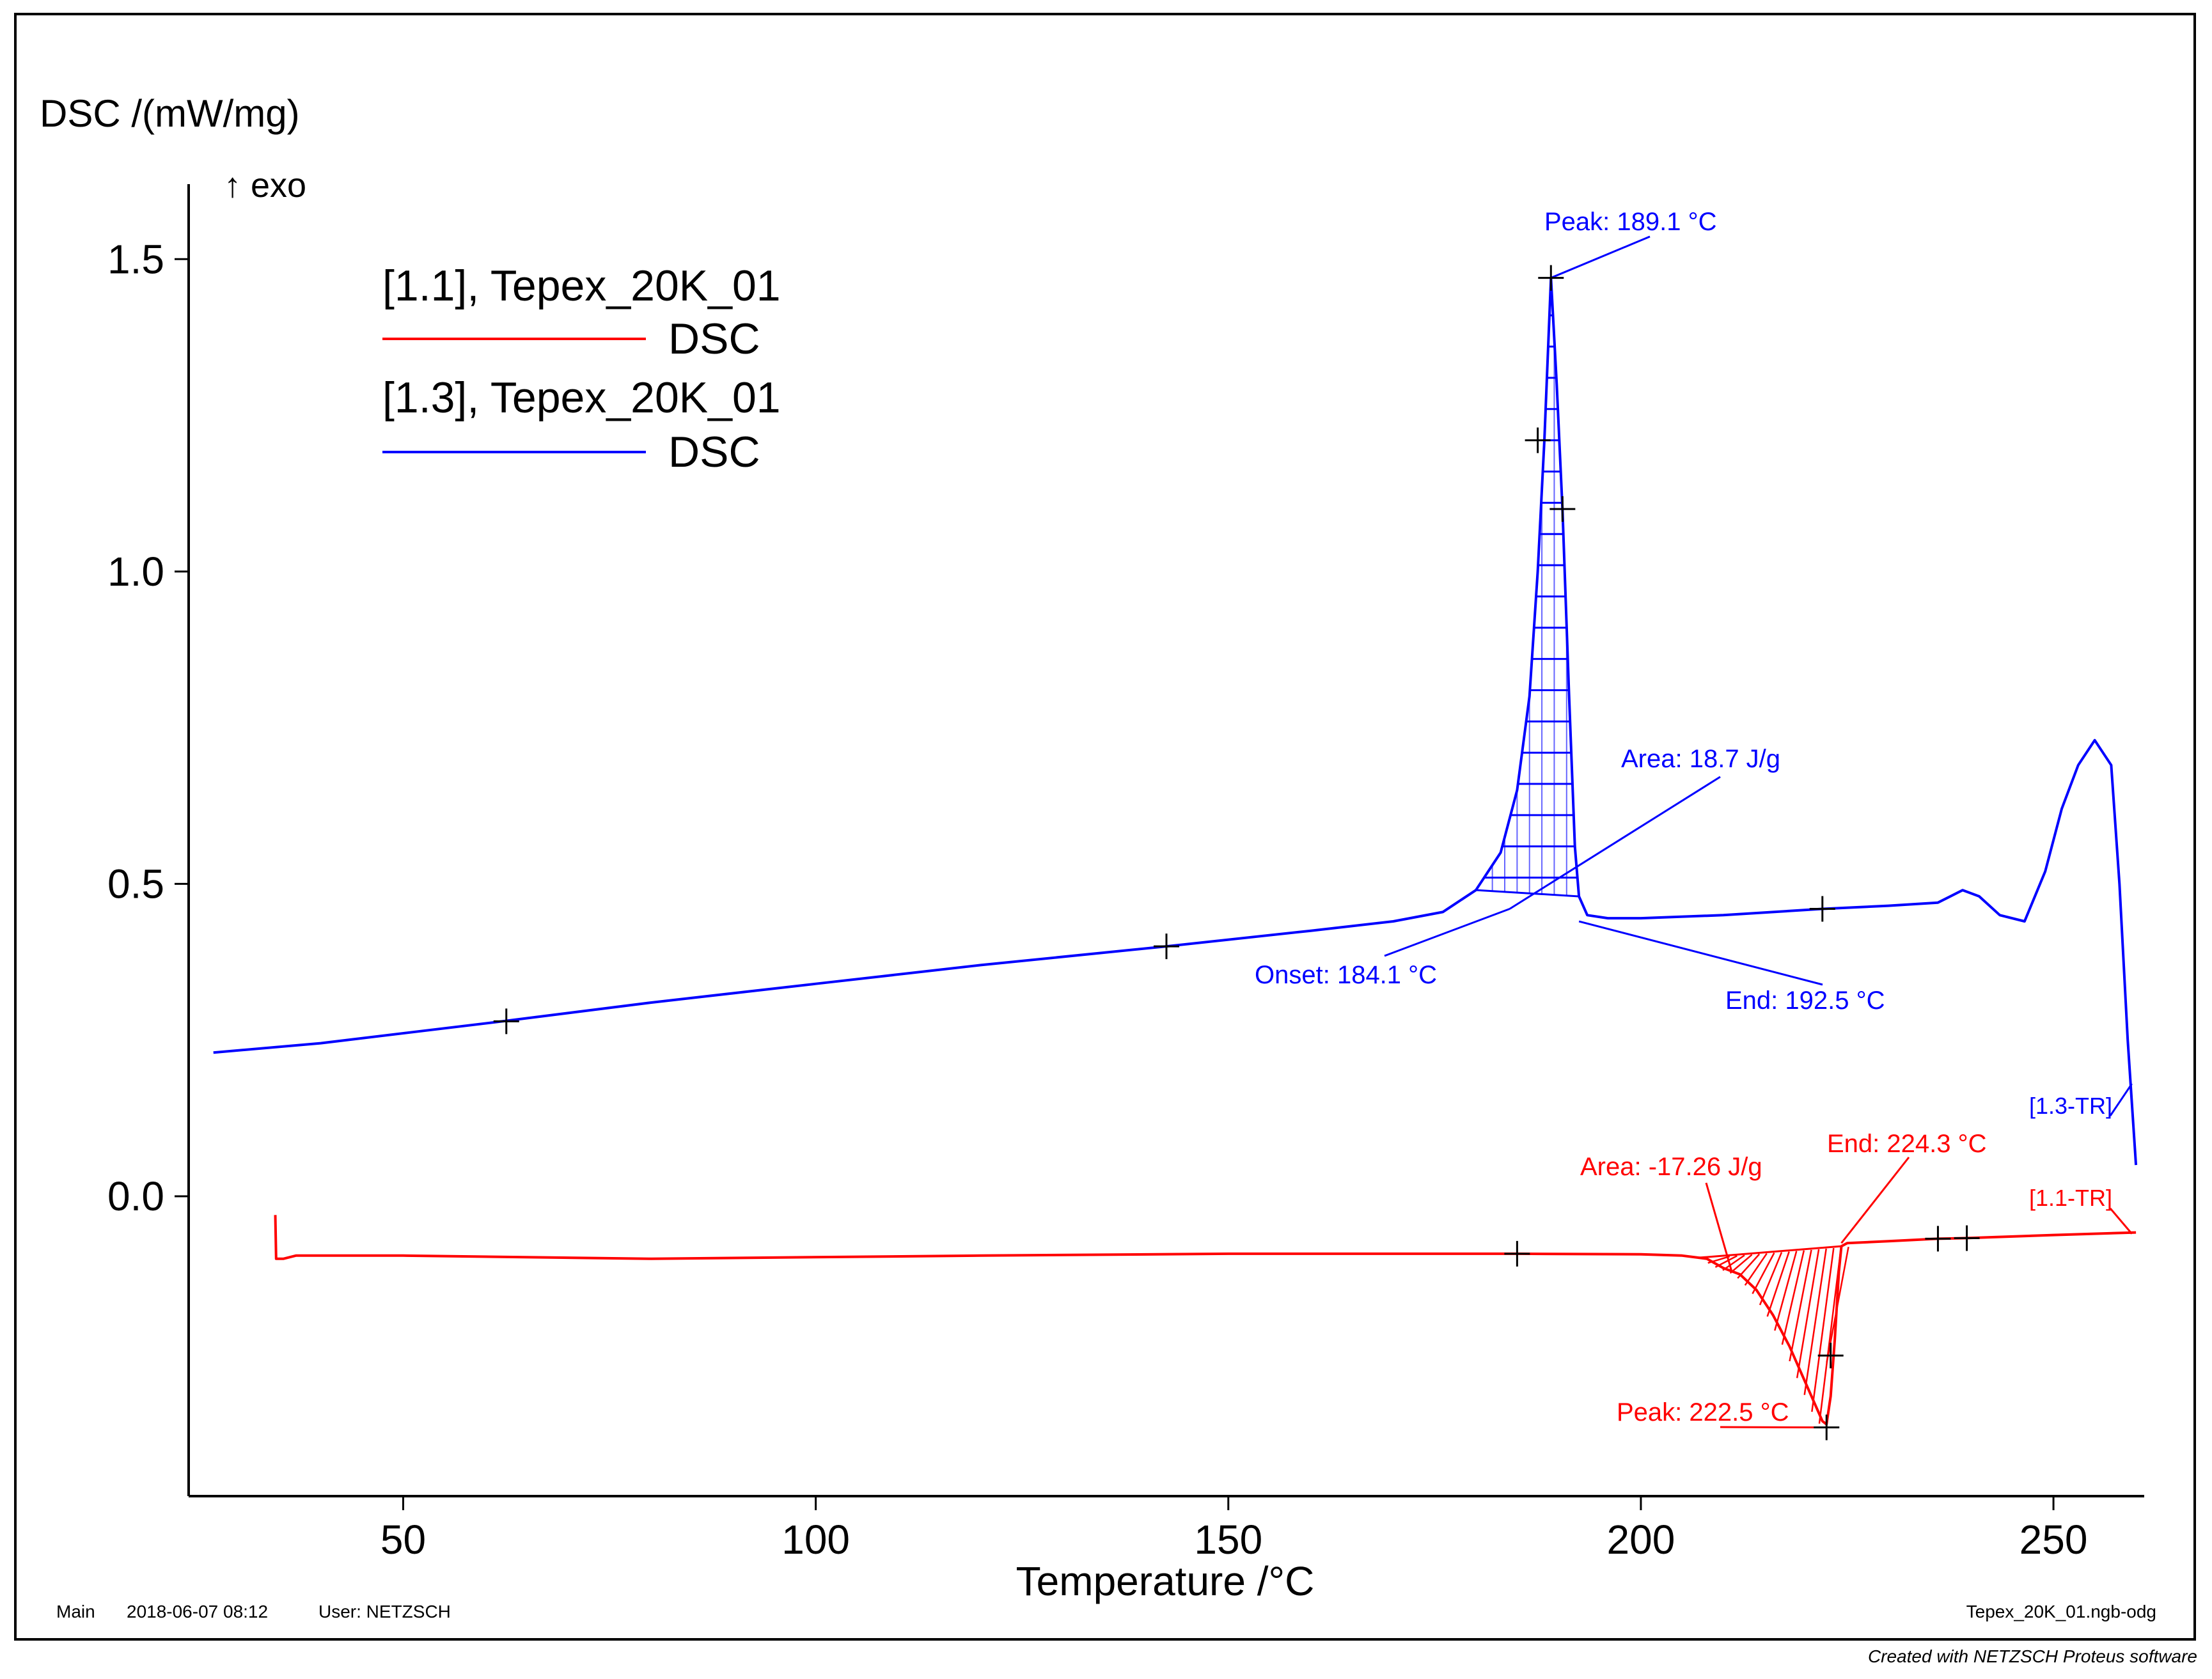  What do you see at coordinates (75, 1612) in the screenshot?
I see `footer-main: Main` at bounding box center [75, 1612].